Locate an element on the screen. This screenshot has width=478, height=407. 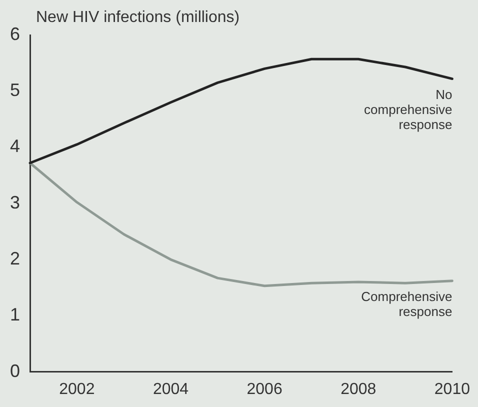
y-tick-label: 2 is located at coordinates (15, 258).